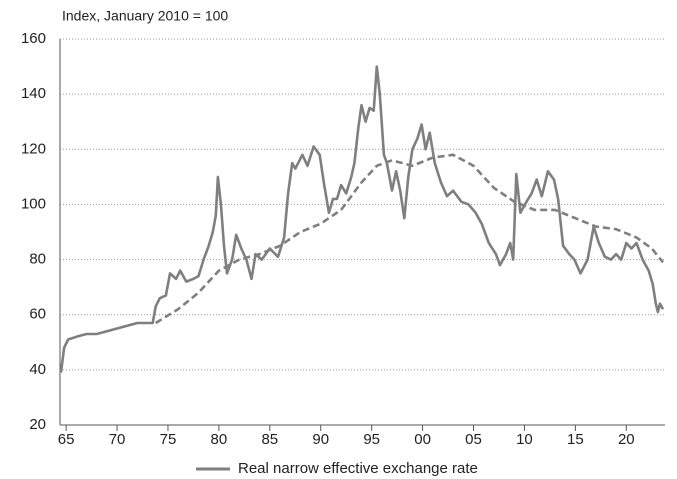  Describe the element at coordinates (66, 439) in the screenshot. I see `x-tick-label: 65` at that location.